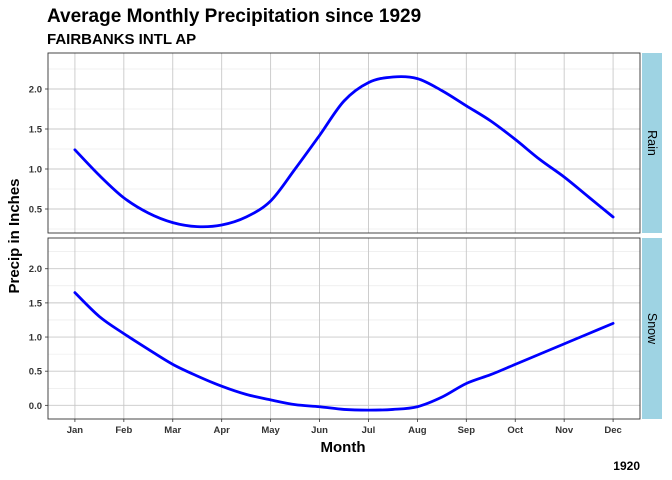 The height and width of the screenshot is (480, 672). I want to click on x-tick-label: Oct, so click(515, 430).